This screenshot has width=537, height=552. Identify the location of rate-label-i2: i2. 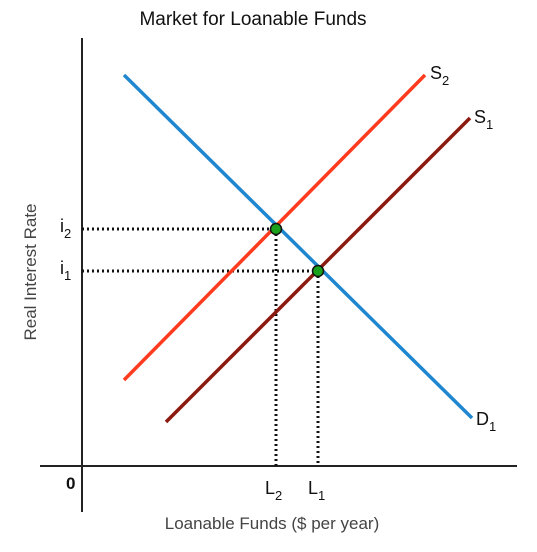
(65, 228).